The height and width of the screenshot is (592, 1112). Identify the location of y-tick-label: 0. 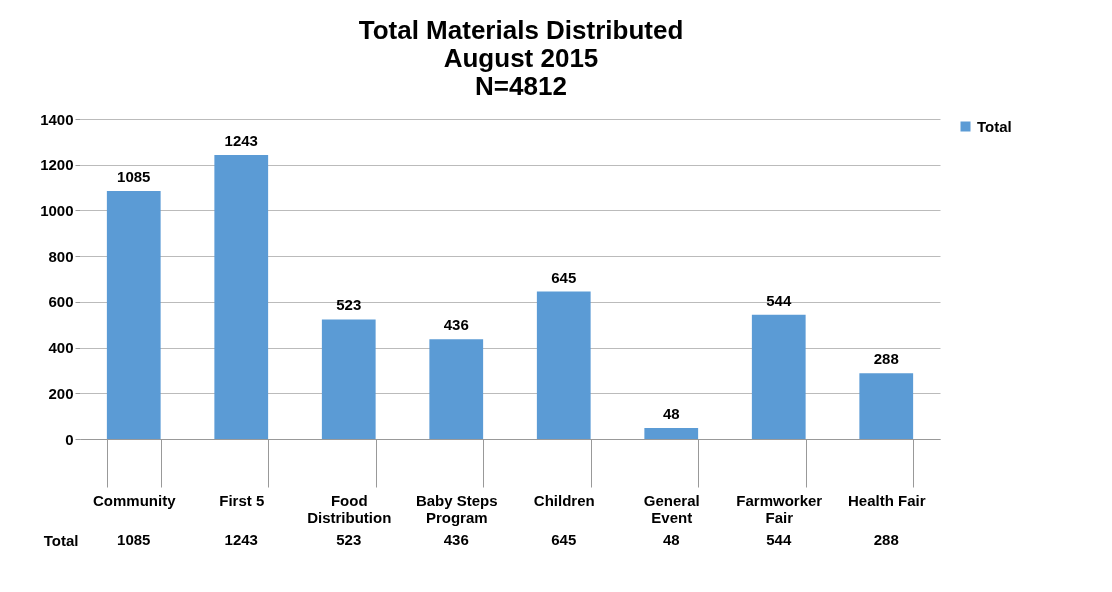
(69, 439).